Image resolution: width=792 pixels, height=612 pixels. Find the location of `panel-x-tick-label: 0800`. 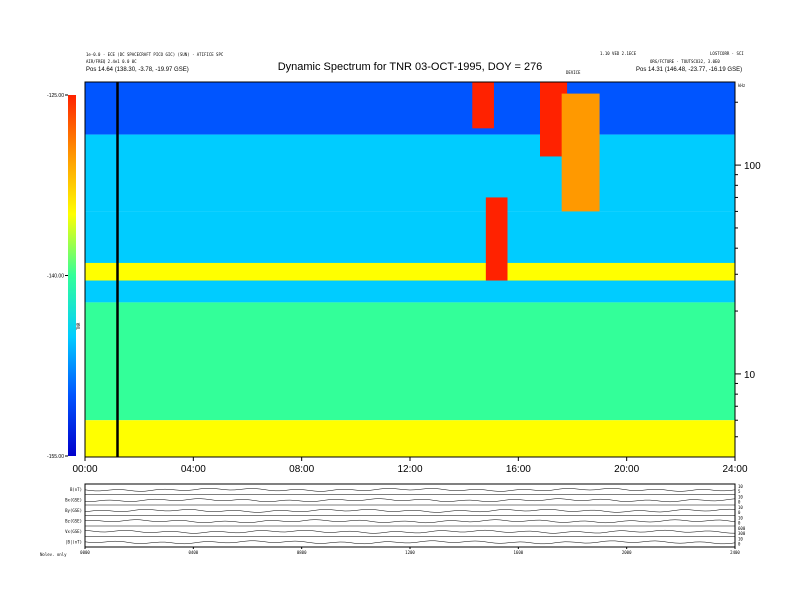

panel-x-tick-label: 0800 is located at coordinates (302, 552).